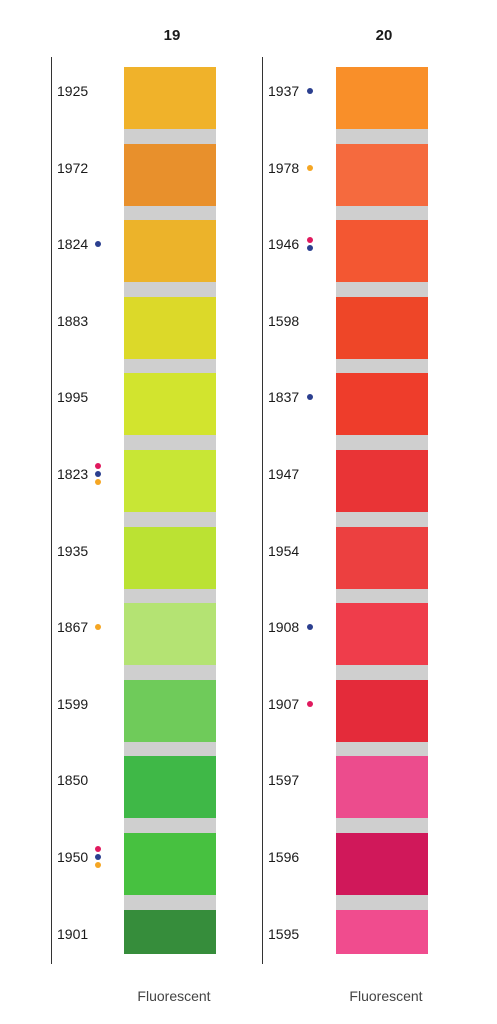 This screenshot has height=1024, width=497. I want to click on color-swatch-1947, so click(382, 481).